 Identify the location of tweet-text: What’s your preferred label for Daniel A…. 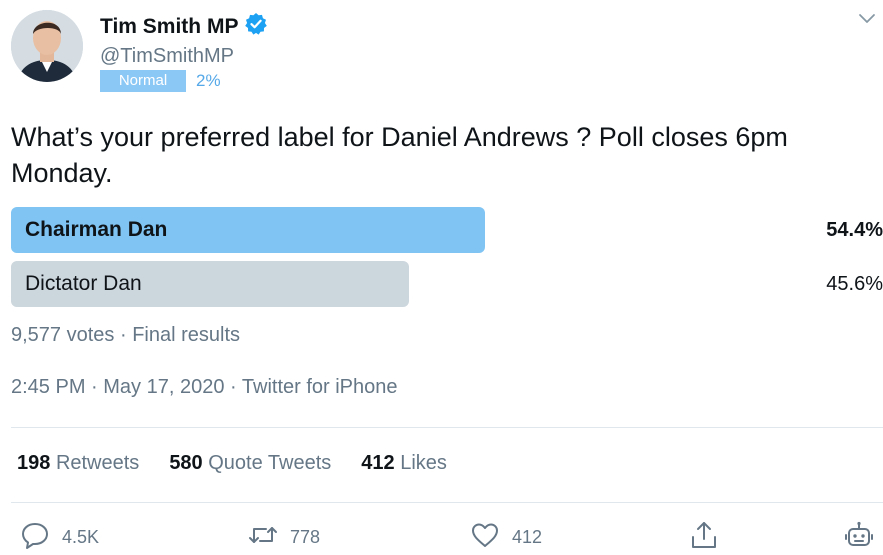
(399, 155).